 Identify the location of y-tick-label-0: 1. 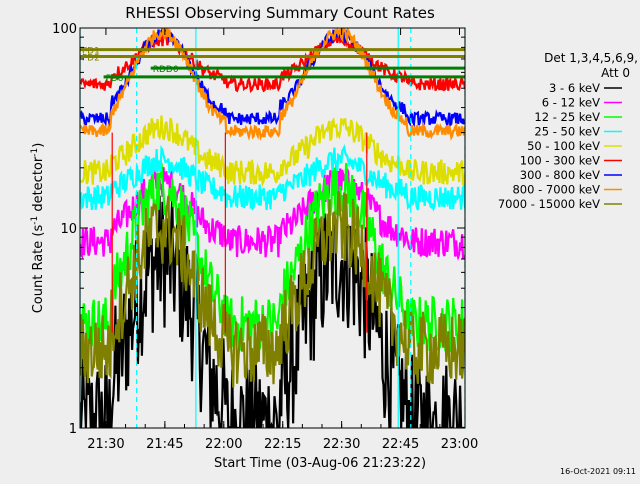
(73, 429).